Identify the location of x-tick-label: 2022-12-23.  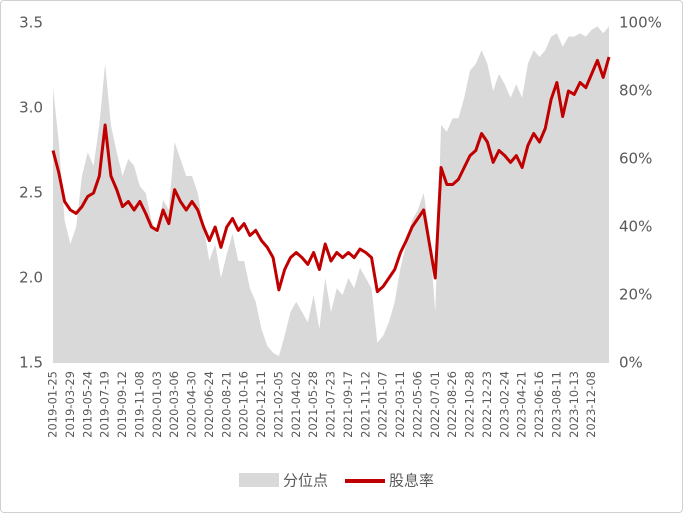
(487, 404).